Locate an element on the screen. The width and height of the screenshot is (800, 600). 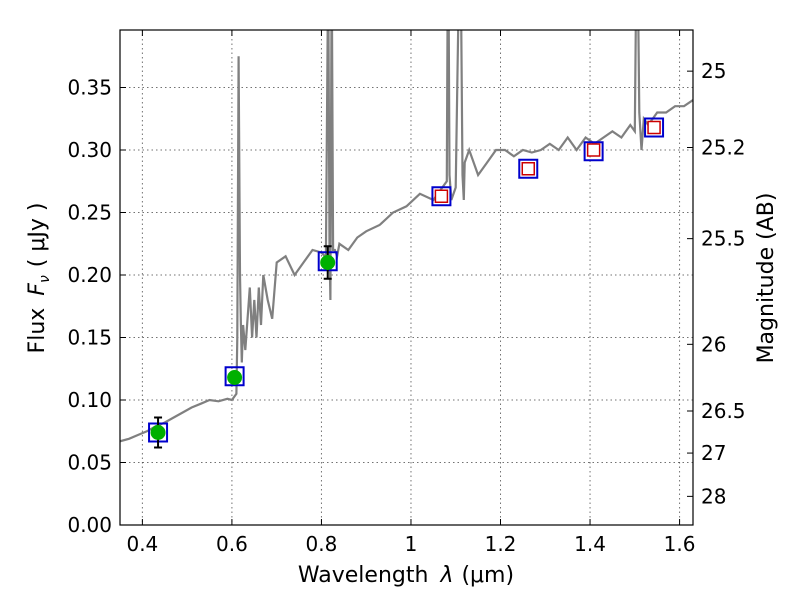
x-tick-label: 1 is located at coordinates (411, 544).